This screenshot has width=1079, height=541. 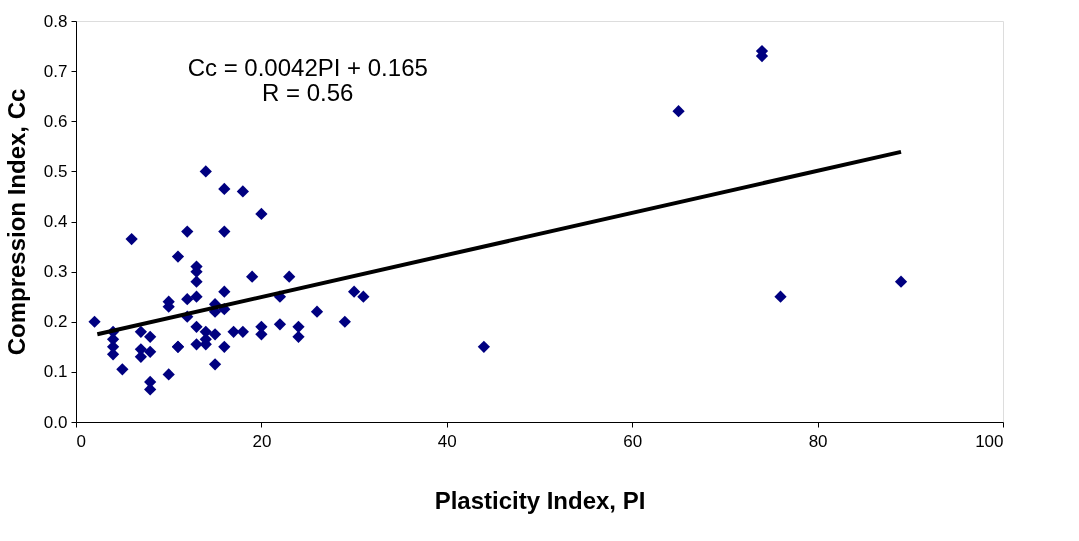 What do you see at coordinates (55, 71) in the screenshot?
I see `y-tick-label: 0.7` at bounding box center [55, 71].